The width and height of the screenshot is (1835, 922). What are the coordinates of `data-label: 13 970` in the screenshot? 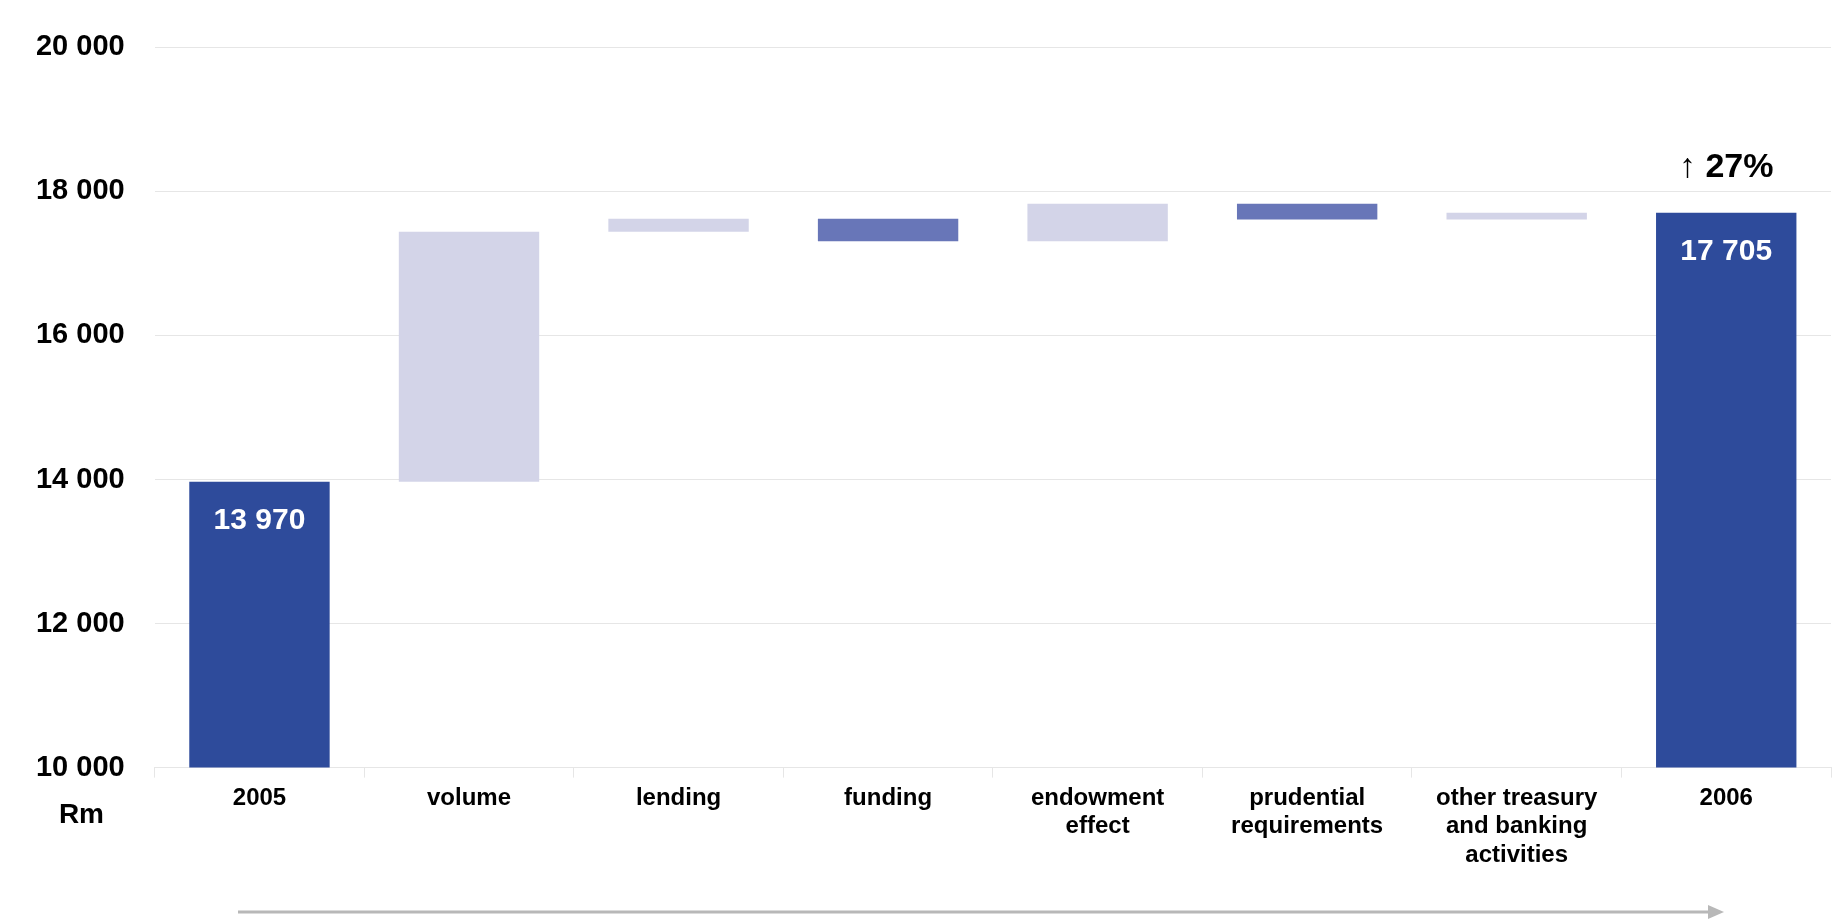 It's located at (259, 518).